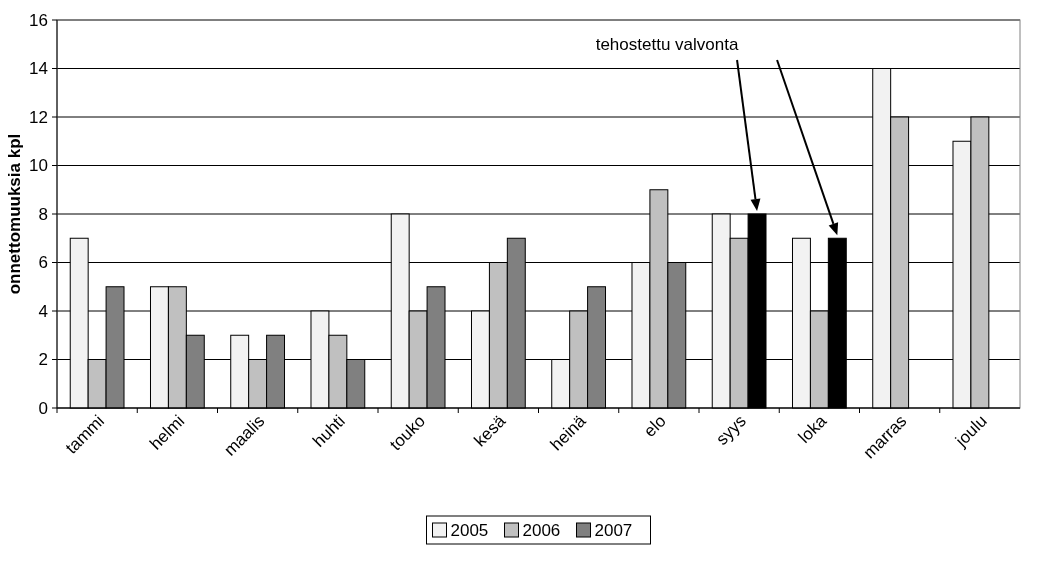 The image size is (1040, 574). Describe the element at coordinates (43, 360) in the screenshot. I see `y-tick-label: 2` at that location.